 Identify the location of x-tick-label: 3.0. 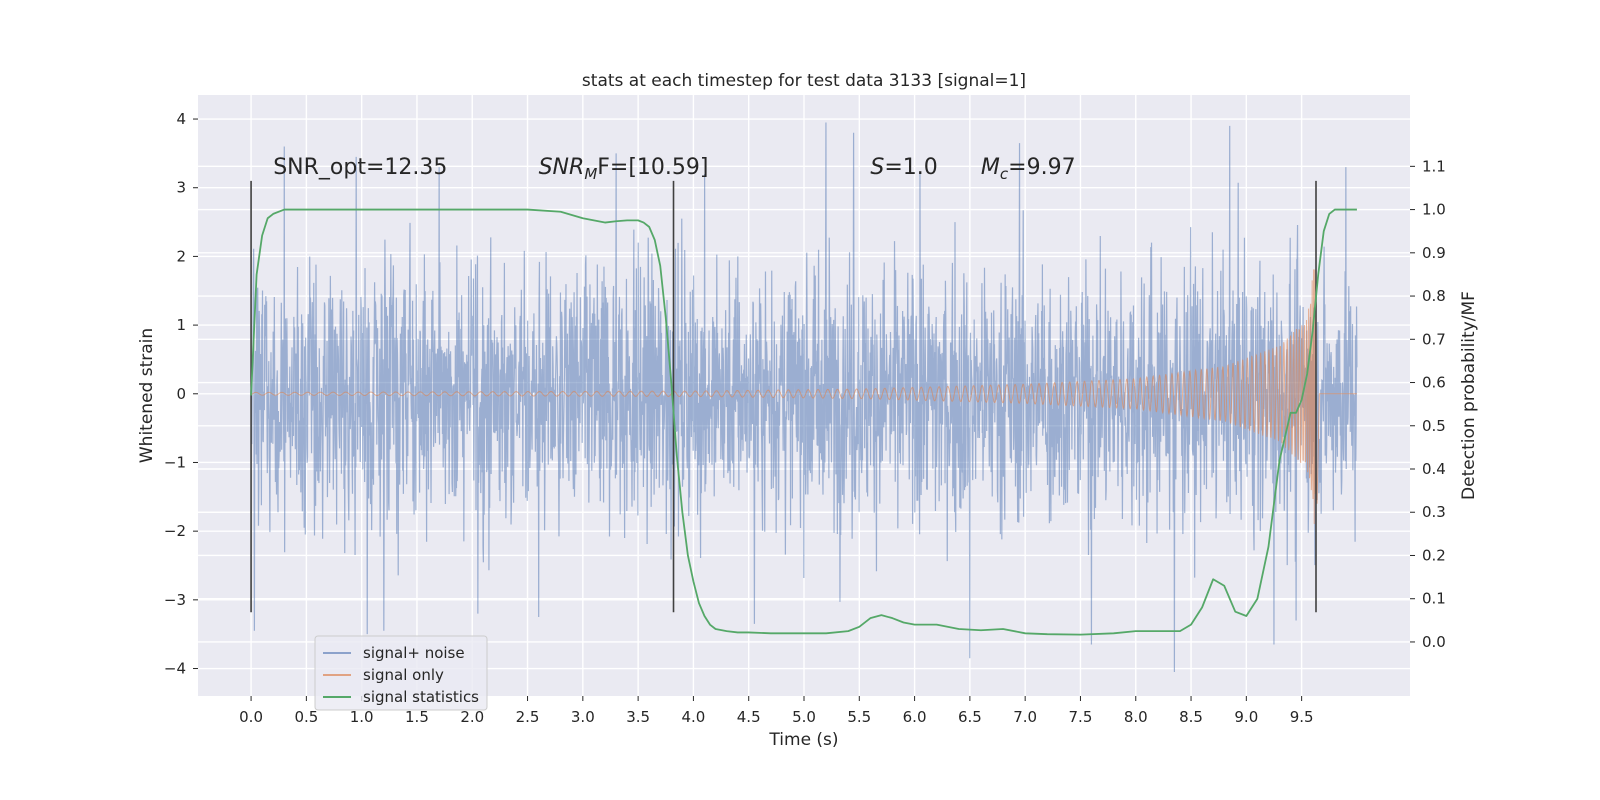
(583, 717).